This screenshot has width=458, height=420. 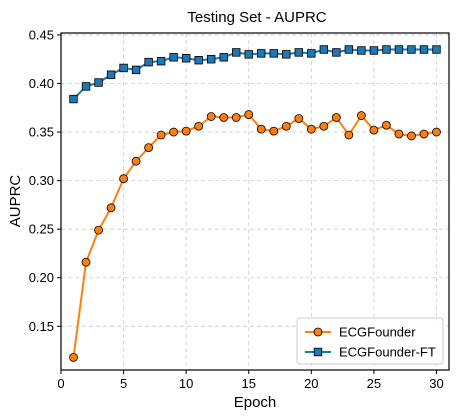 I want to click on legend-label-ecgfounder-ft: ECGFounder-FT, so click(x=387, y=352).